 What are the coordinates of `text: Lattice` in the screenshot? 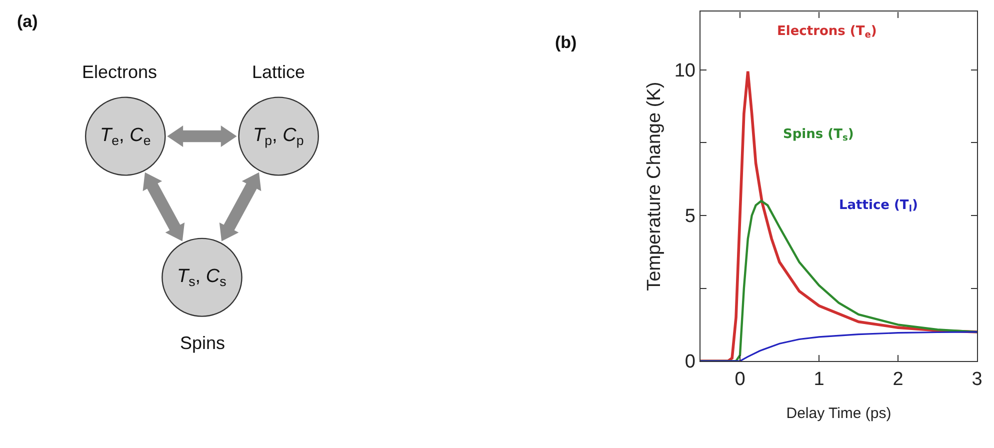 It's located at (279, 72).